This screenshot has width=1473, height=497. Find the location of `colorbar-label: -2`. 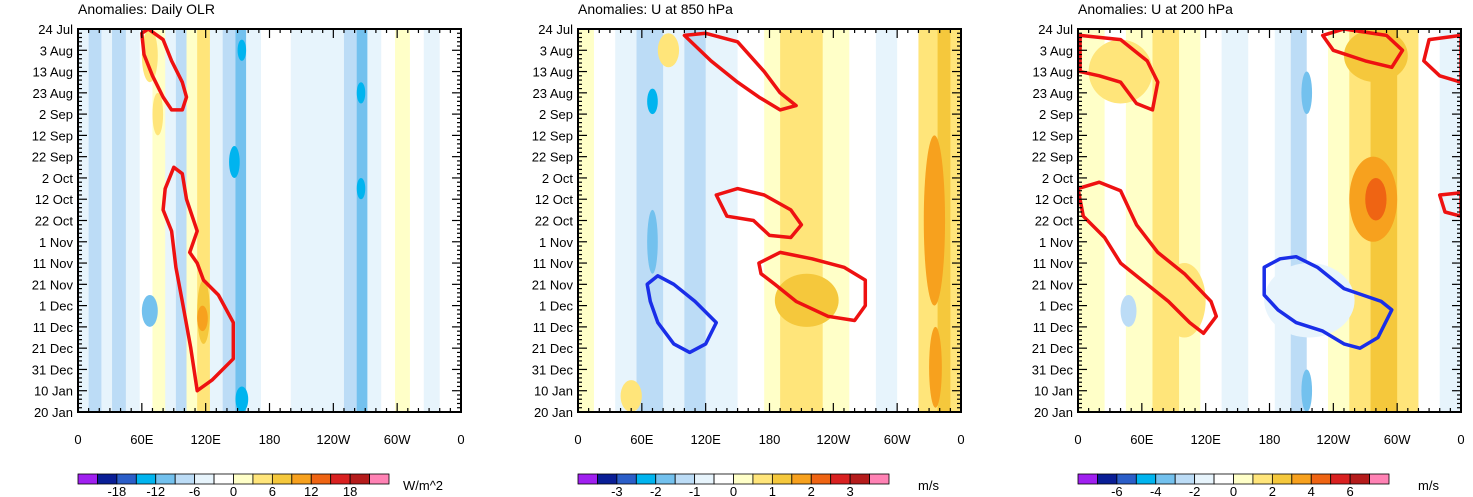

colorbar-label: -2 is located at coordinates (1195, 490).